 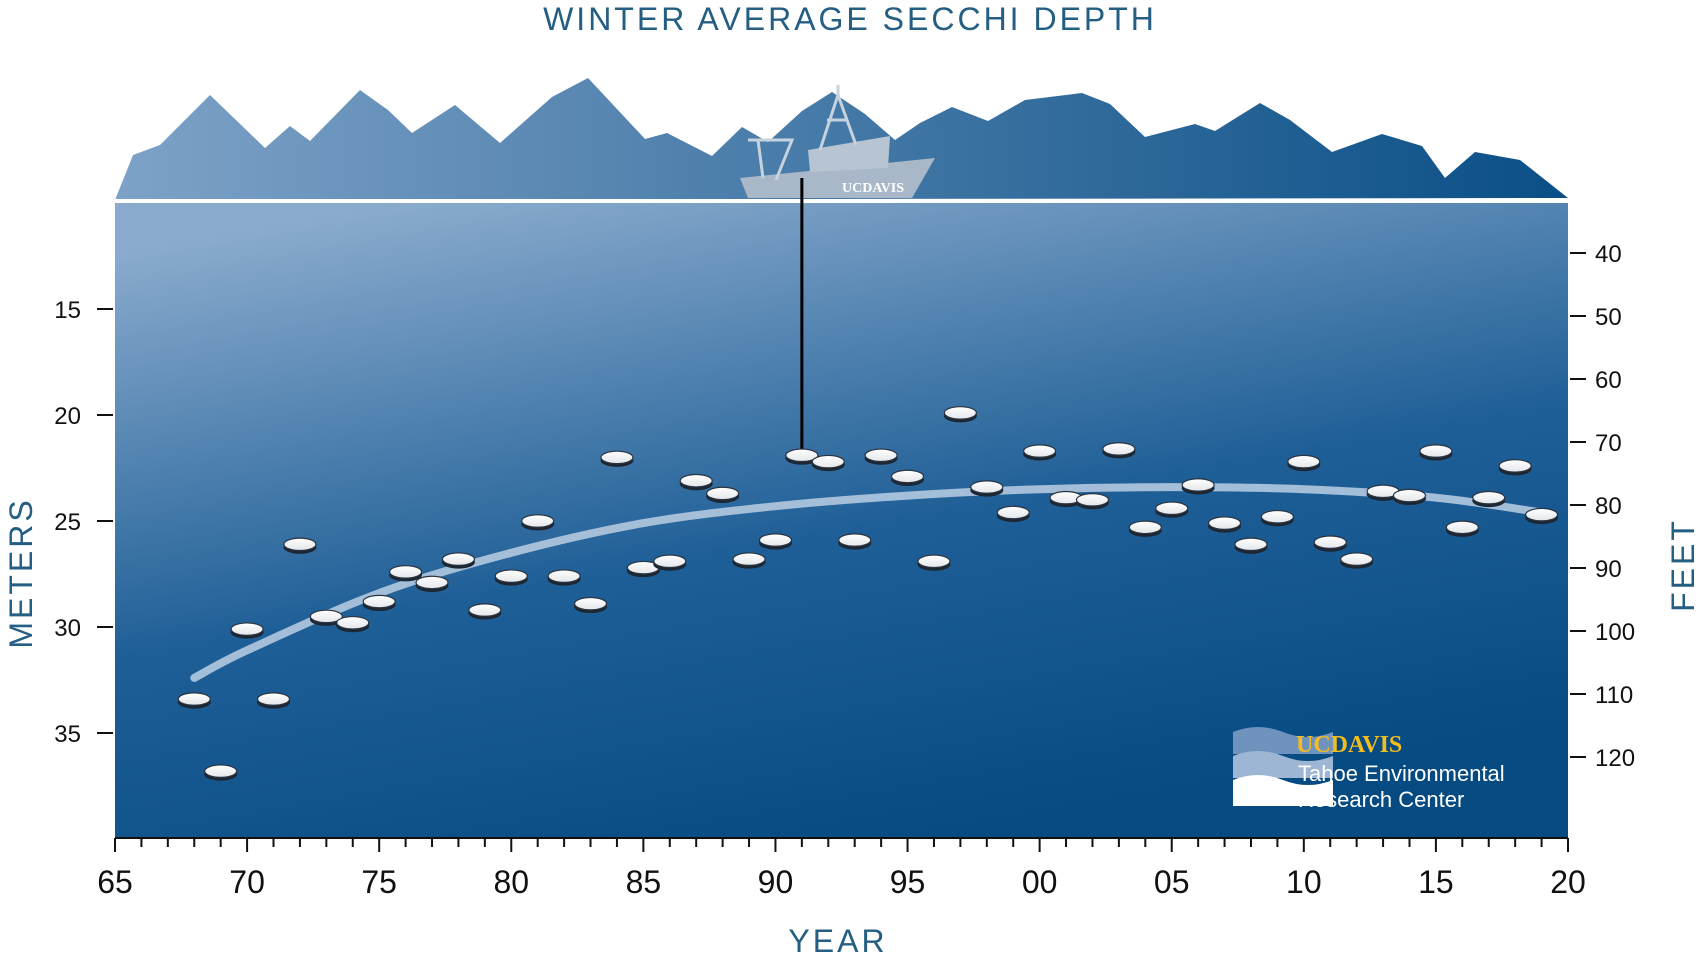 I want to click on y-axis-title-left: METERS, so click(x=21, y=572).